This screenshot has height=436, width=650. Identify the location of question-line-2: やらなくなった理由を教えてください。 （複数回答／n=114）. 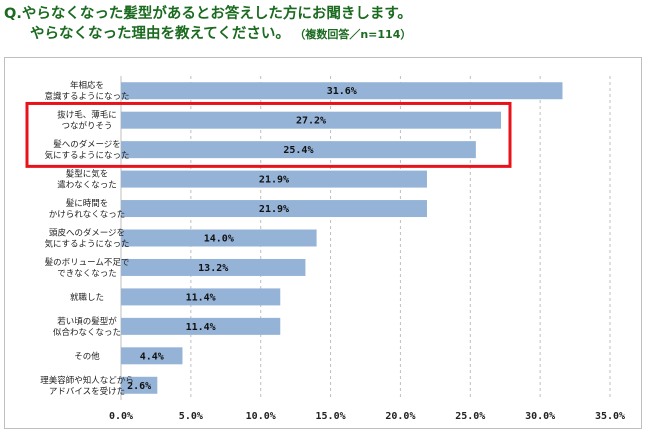
(208, 34).